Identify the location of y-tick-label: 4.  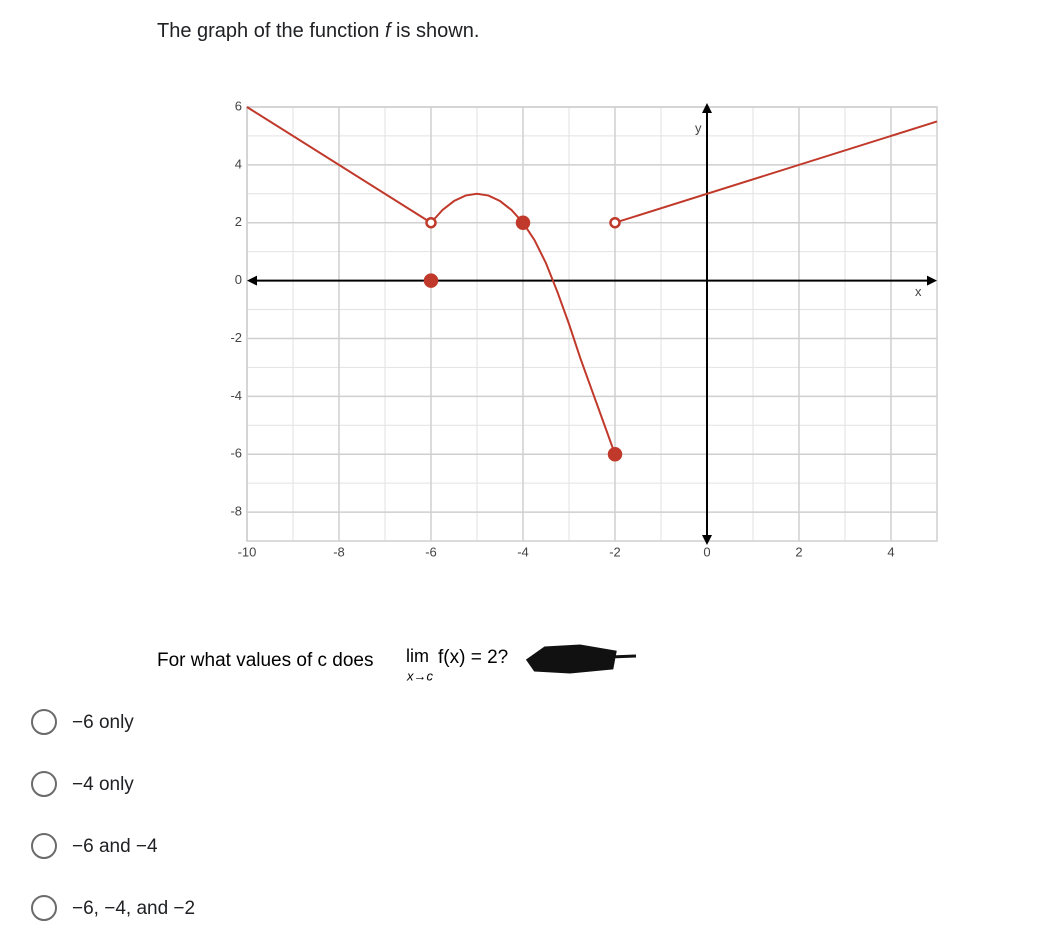
(238, 163).